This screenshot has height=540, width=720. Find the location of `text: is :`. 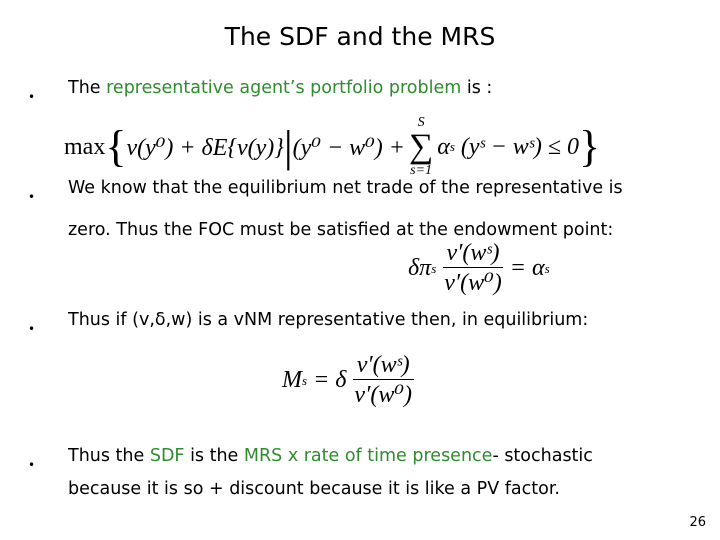

text: is : is located at coordinates (477, 88).